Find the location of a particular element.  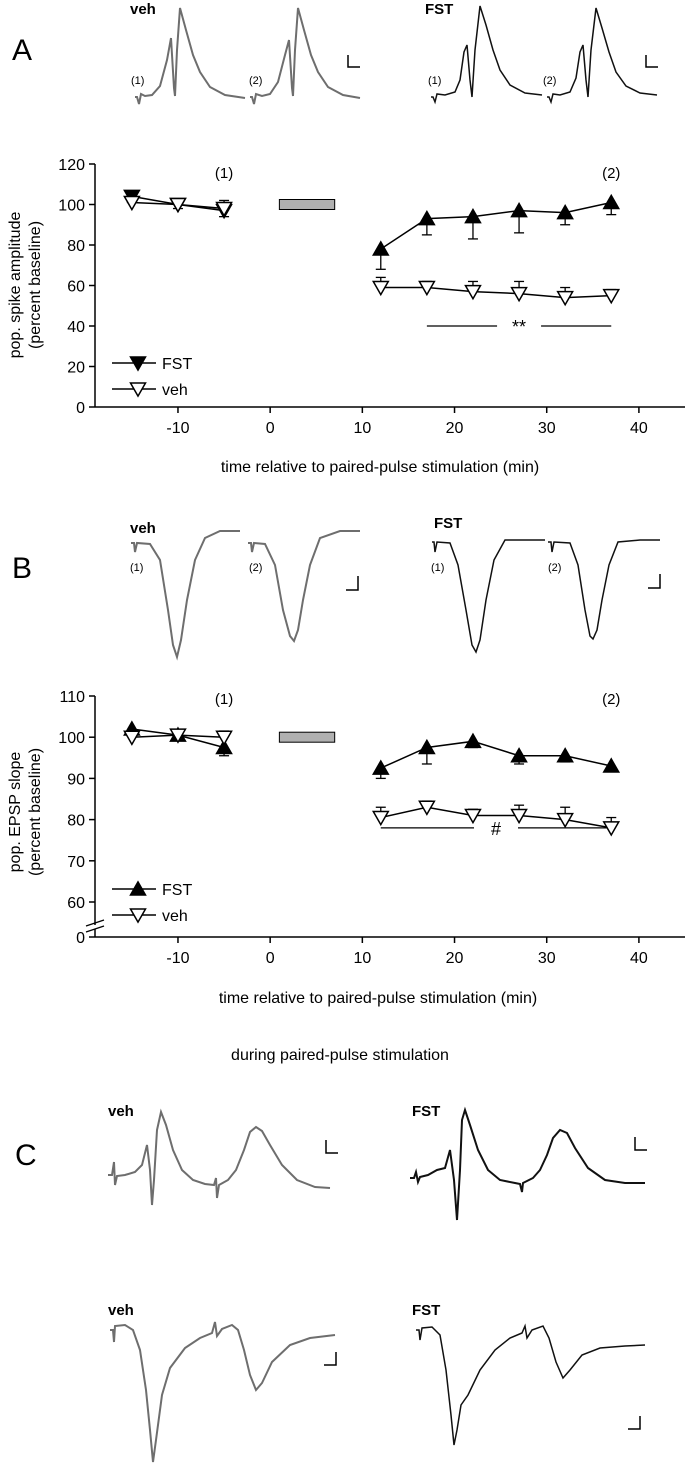

trace-num-2: (2) is located at coordinates (554, 568).